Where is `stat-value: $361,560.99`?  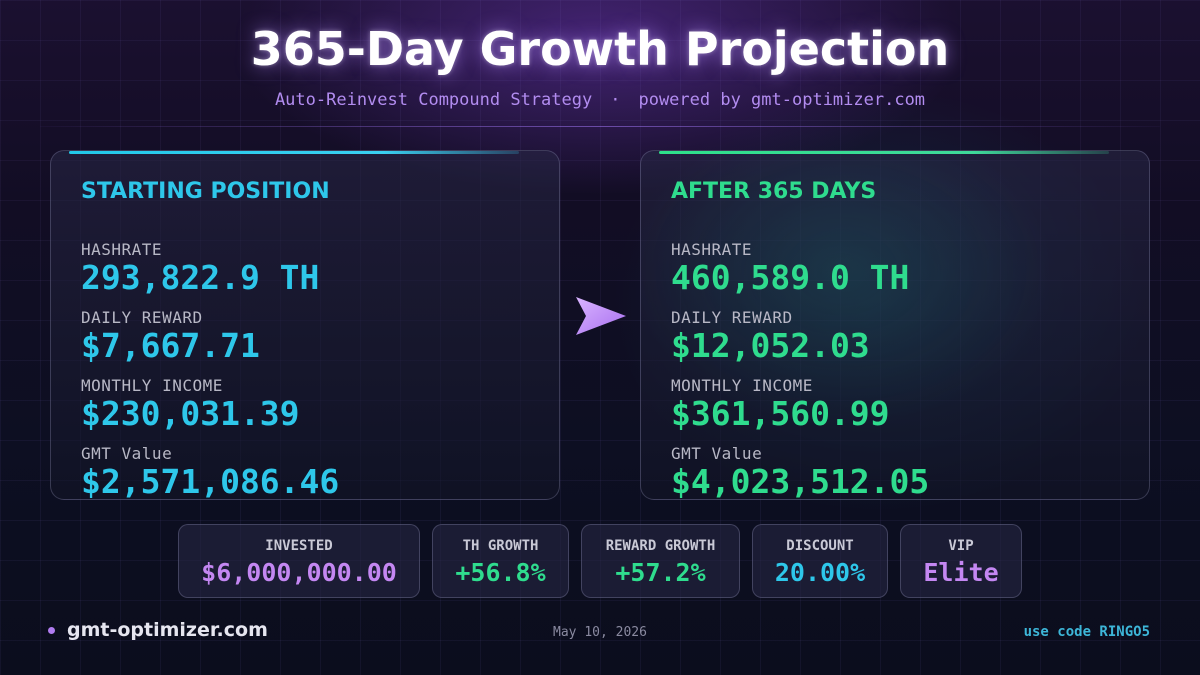 stat-value: $361,560.99 is located at coordinates (780, 413).